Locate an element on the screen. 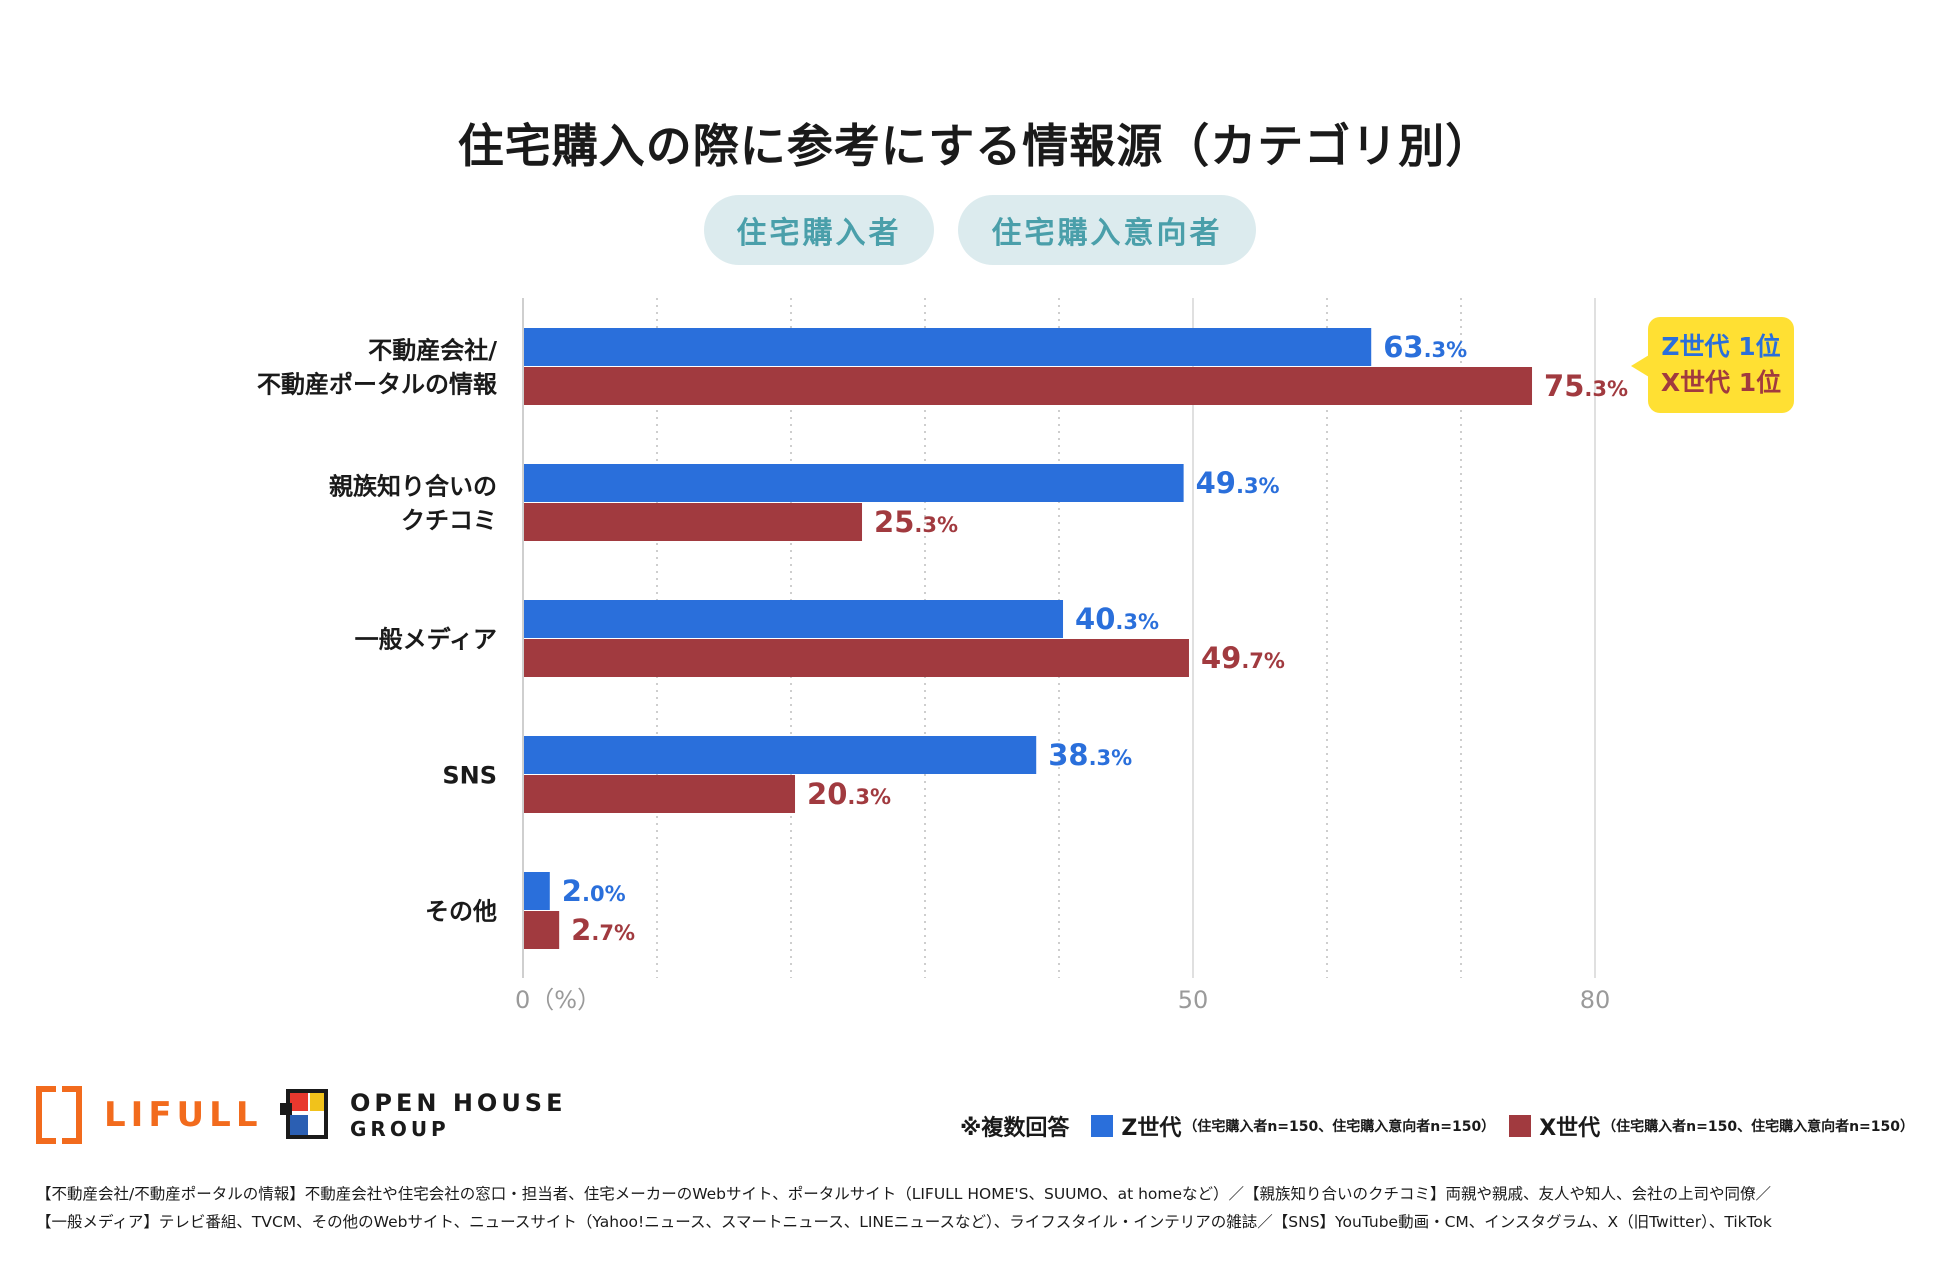  category-label: 不動産ポータルの情報 is located at coordinates (377, 385).